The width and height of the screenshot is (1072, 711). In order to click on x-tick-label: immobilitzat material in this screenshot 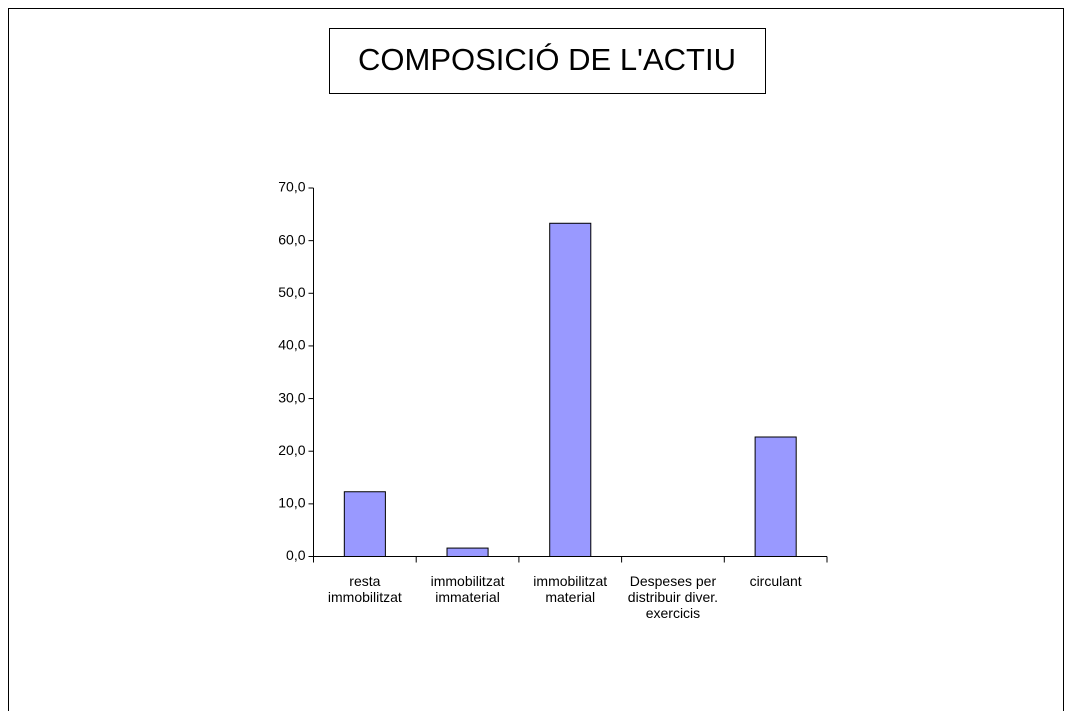, I will do `click(570, 588)`.